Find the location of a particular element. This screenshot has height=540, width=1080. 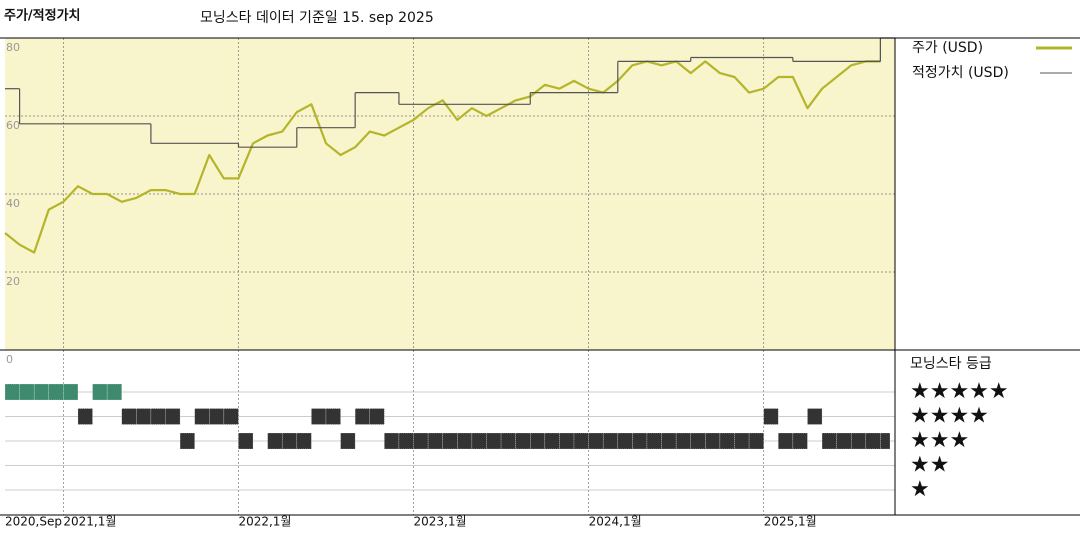

rating-level-label: ★★★ is located at coordinates (939, 440).